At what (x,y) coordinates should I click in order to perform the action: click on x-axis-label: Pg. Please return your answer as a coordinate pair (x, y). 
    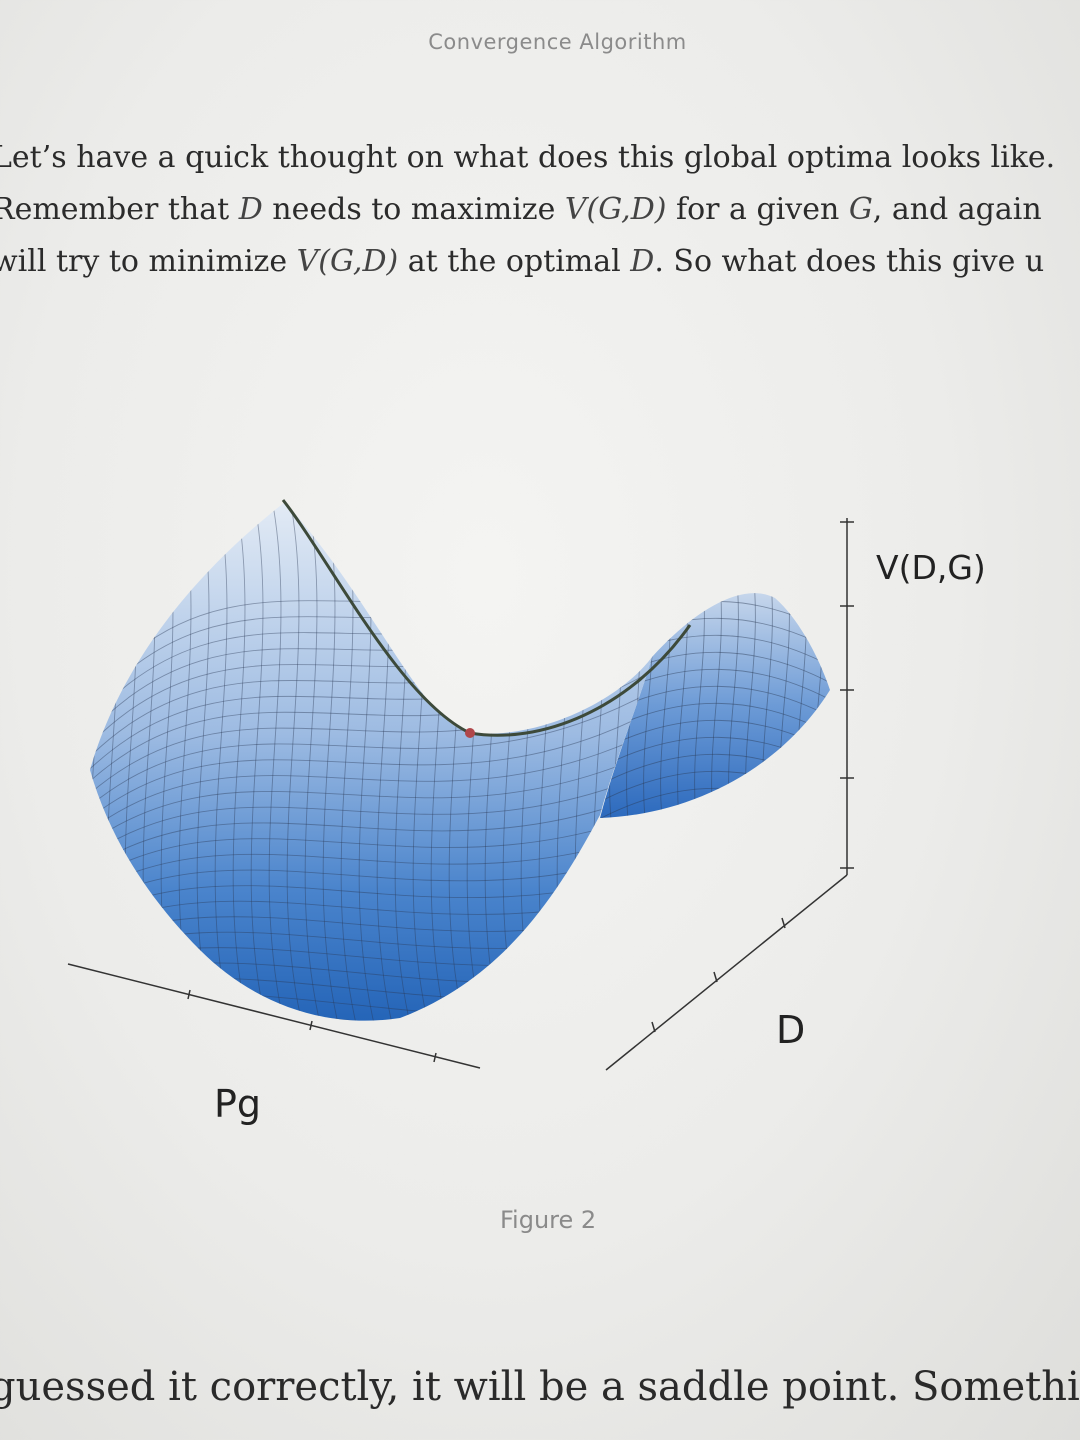
    Looking at the image, I should click on (238, 1104).